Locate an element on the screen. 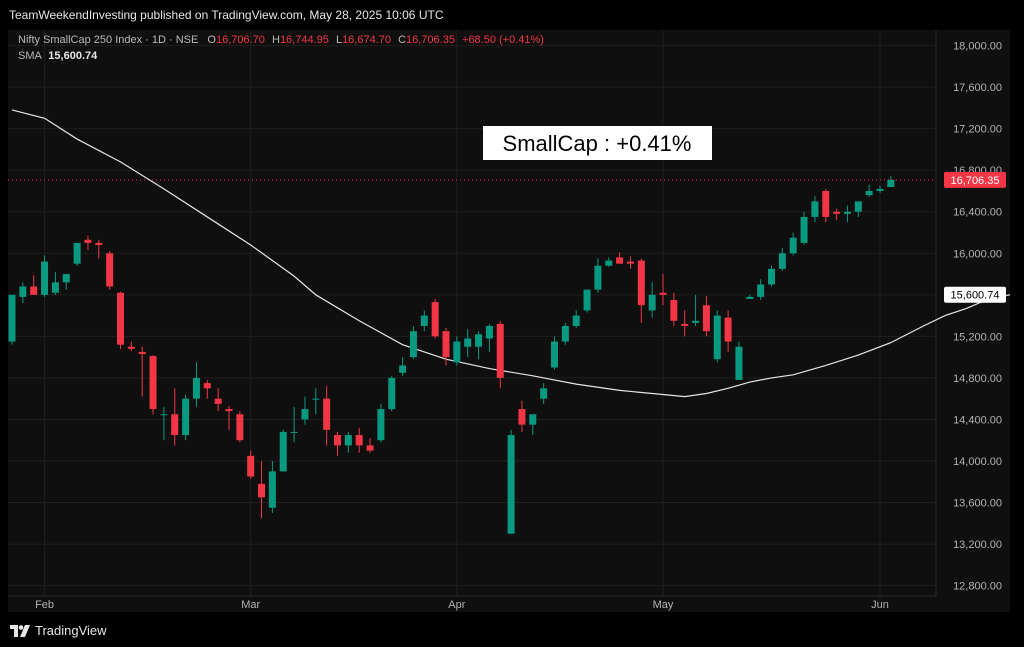 The image size is (1024, 647). annotation-text: SmallCap : +0.41% is located at coordinates (597, 143).